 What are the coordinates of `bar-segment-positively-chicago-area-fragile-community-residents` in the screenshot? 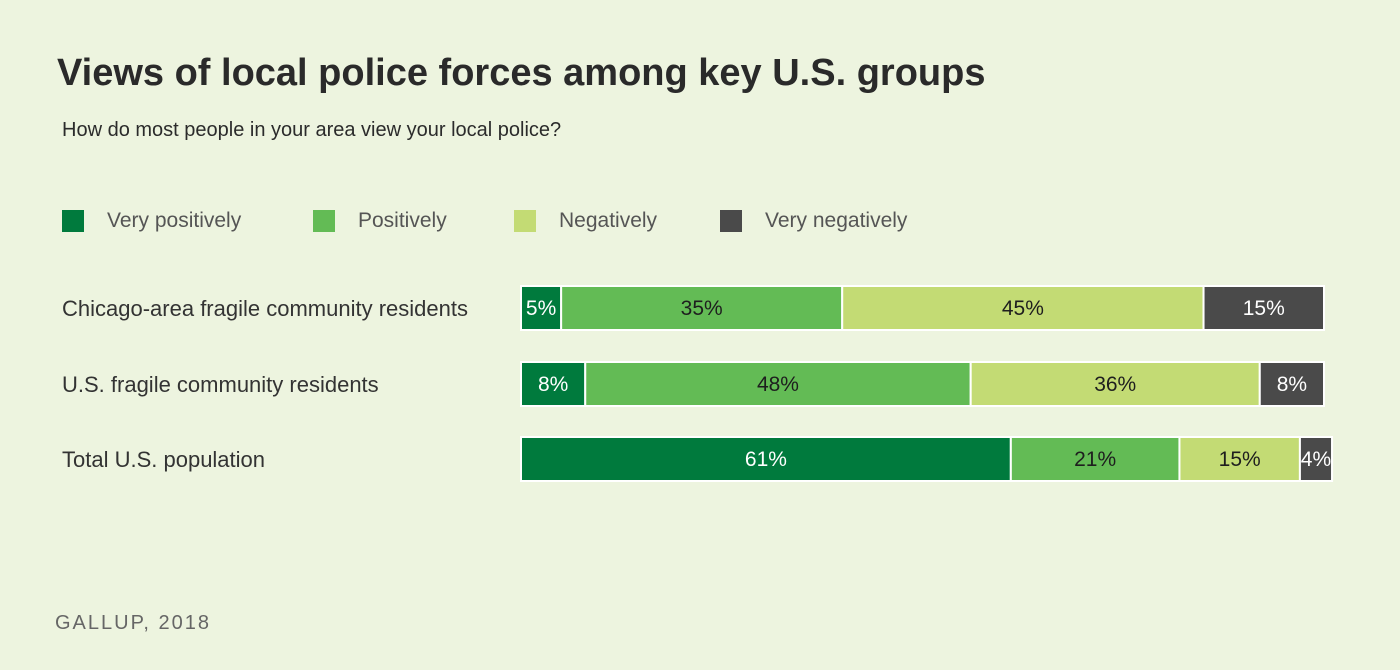 It's located at (702, 308).